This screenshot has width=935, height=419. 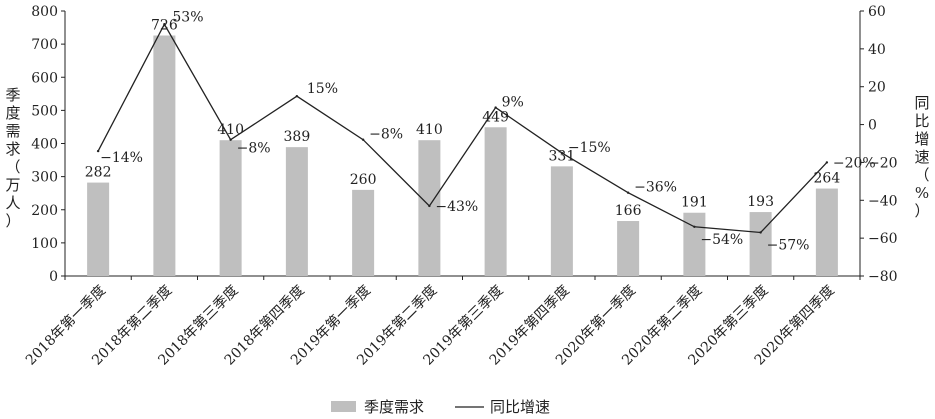 I want to click on line-value-label: −14%, so click(x=121, y=158).